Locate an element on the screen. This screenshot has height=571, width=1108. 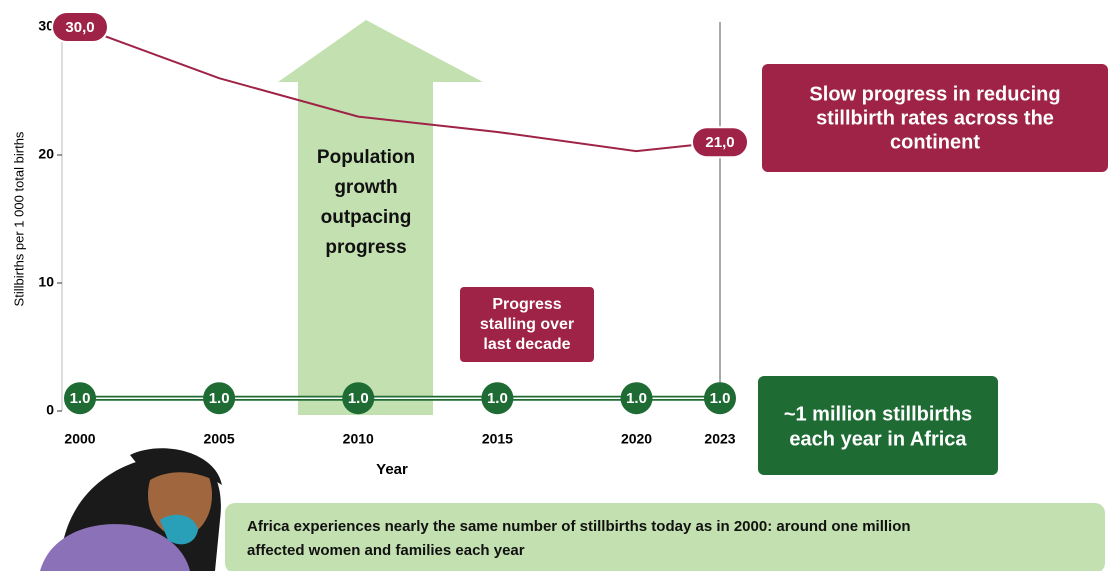
x-tick-label: 2005 is located at coordinates (219, 439).